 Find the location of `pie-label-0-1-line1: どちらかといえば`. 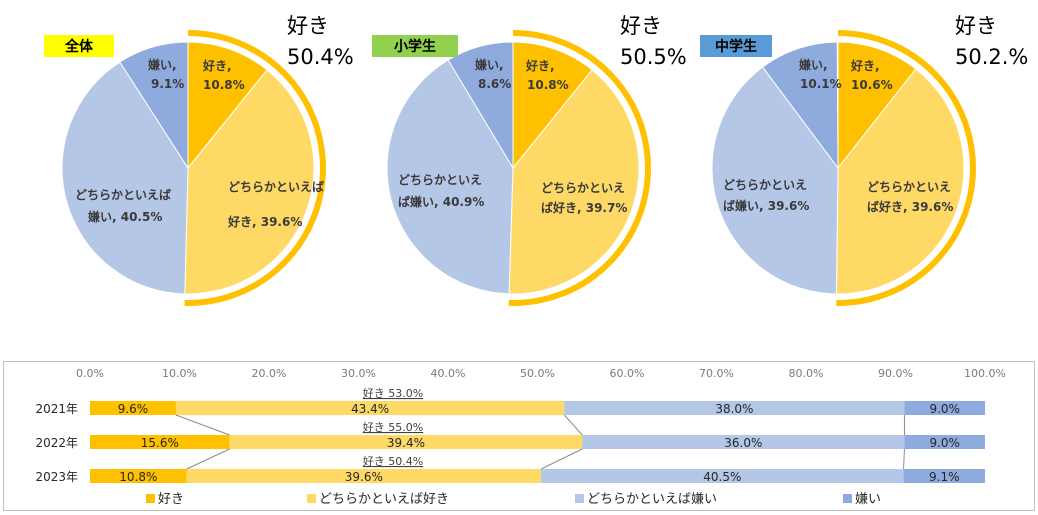

pie-label-0-1-line1: どちらかといえば is located at coordinates (276, 186).